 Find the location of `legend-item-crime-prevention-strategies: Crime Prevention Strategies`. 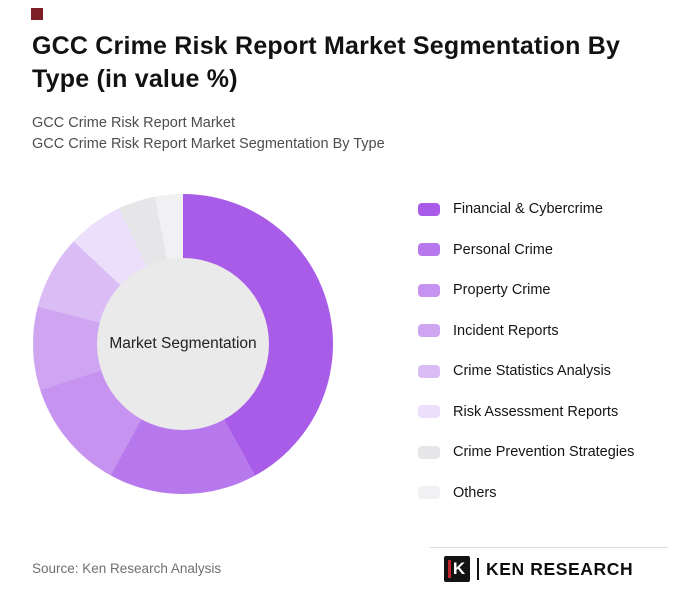

legend-item-crime-prevention-strategies: Crime Prevention Strategies is located at coordinates (526, 452).